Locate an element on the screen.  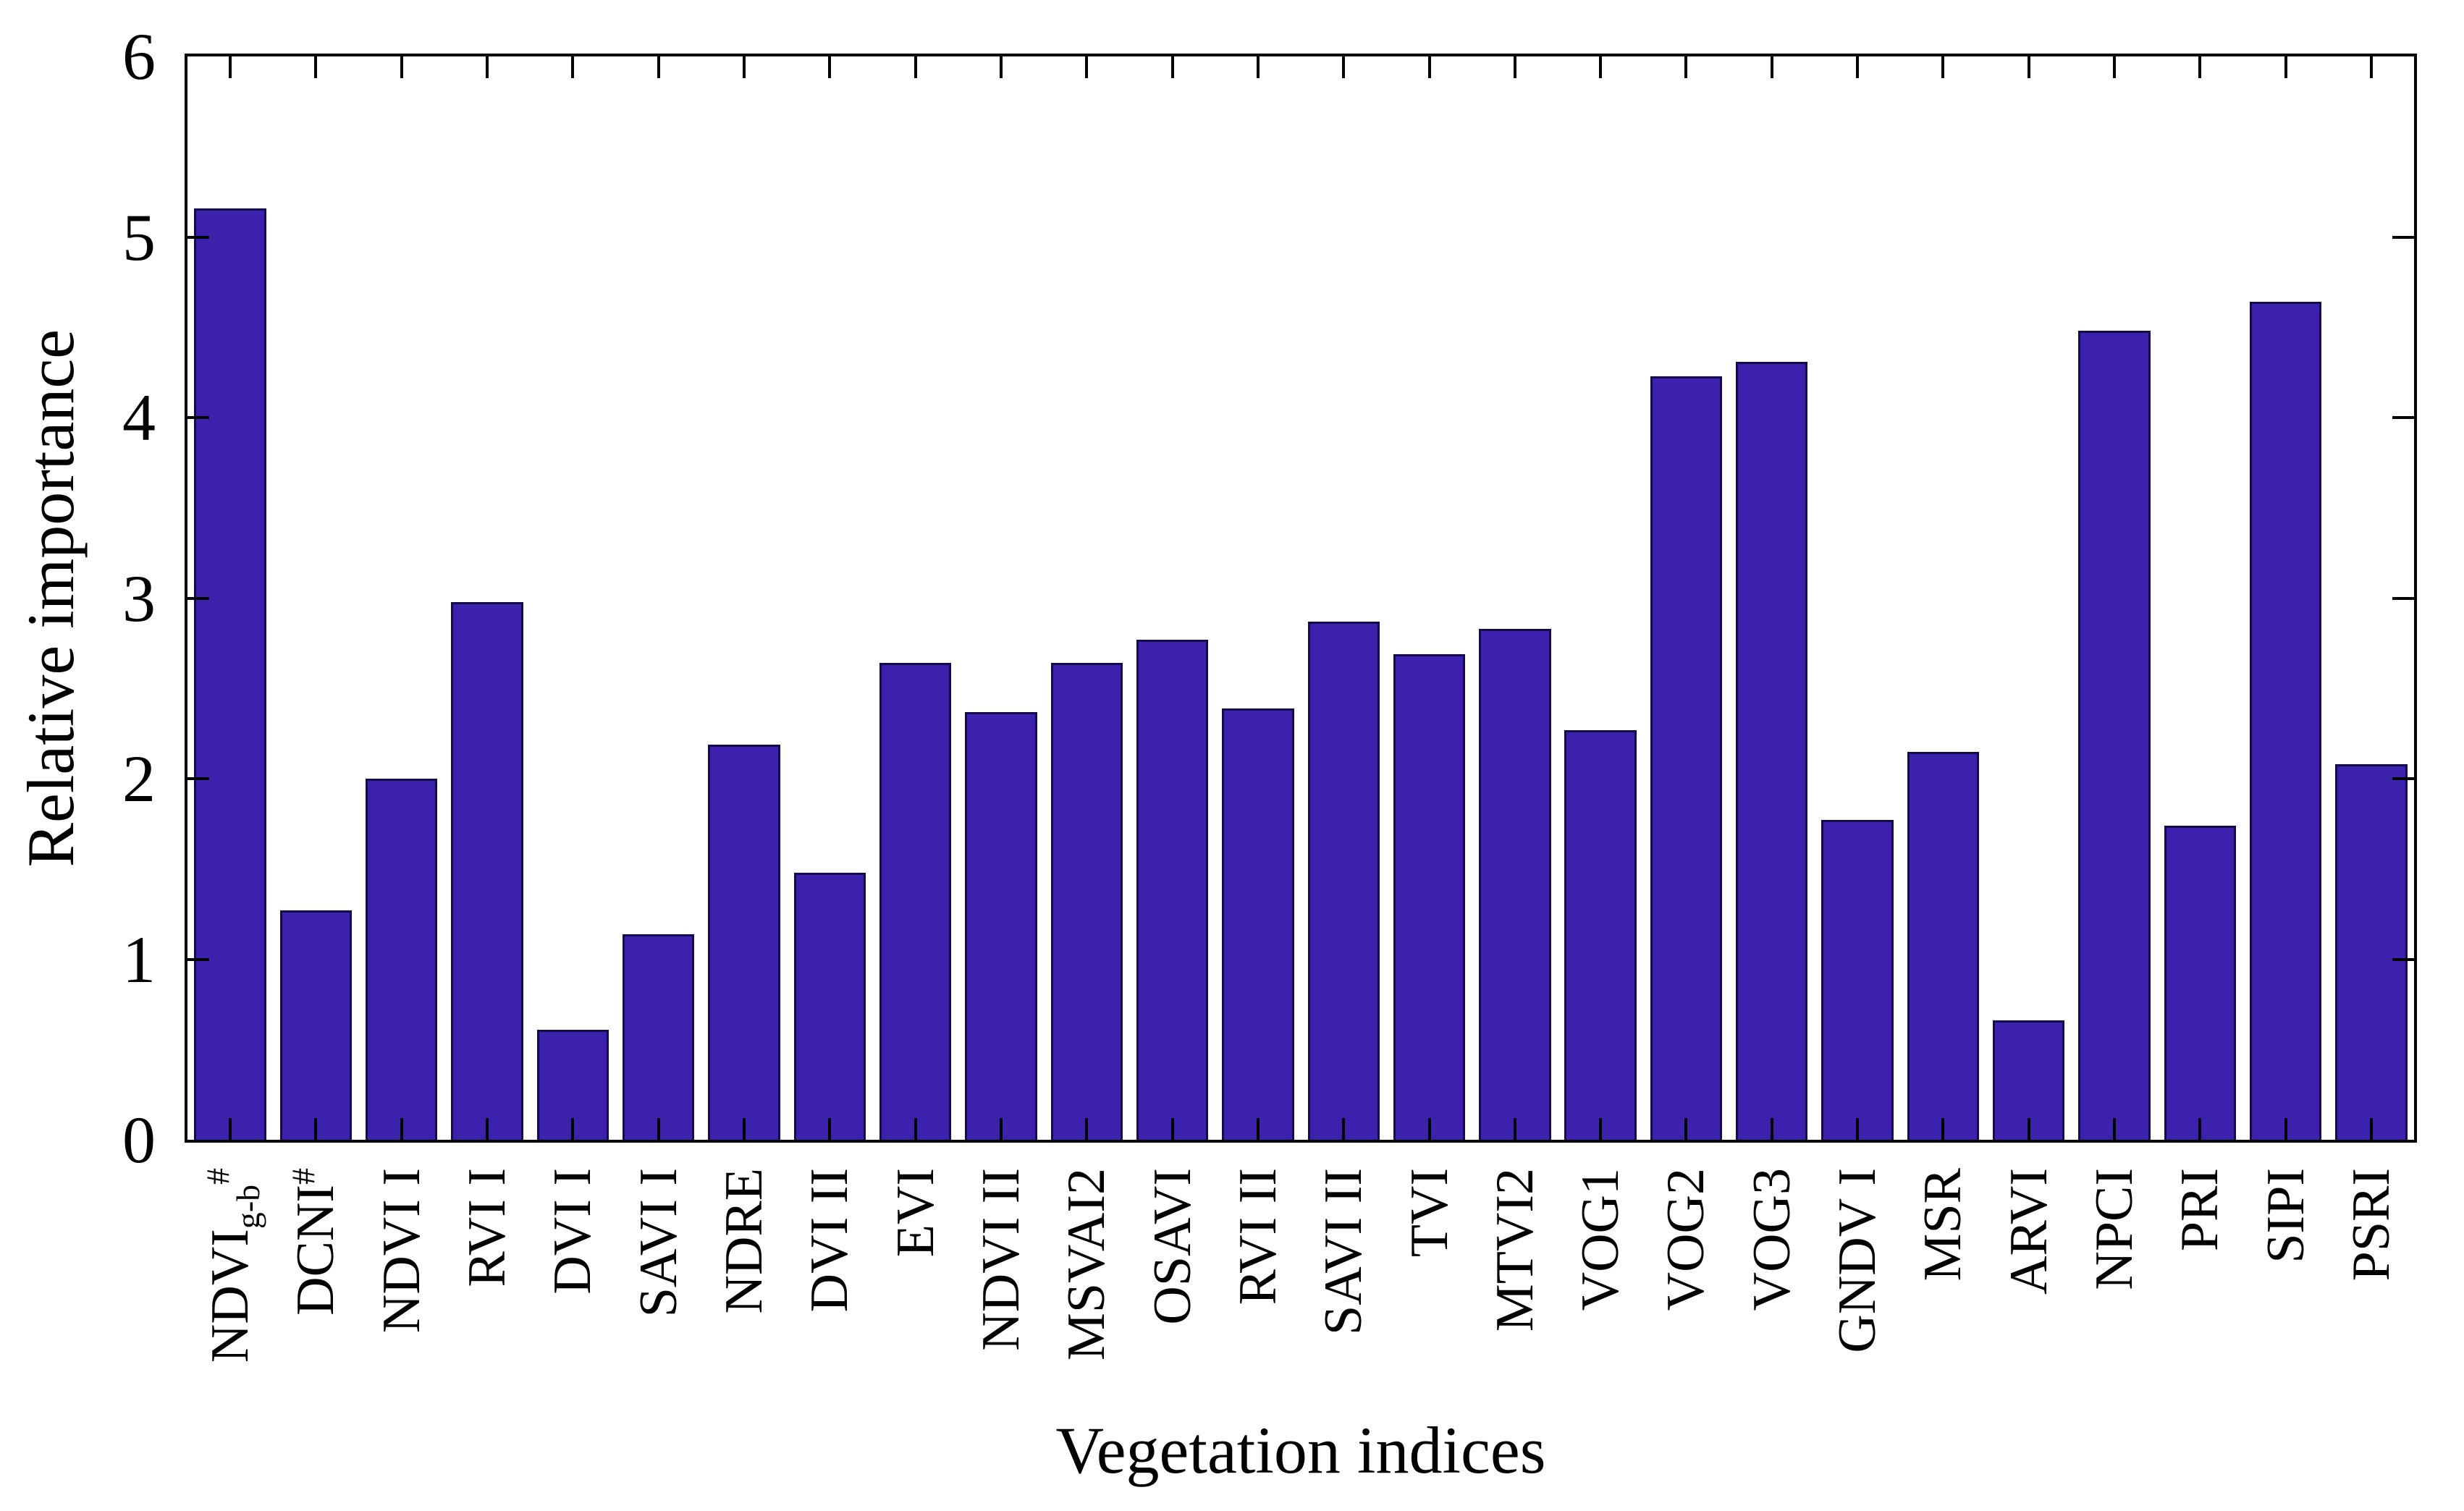
bar-pri is located at coordinates (2200, 983).